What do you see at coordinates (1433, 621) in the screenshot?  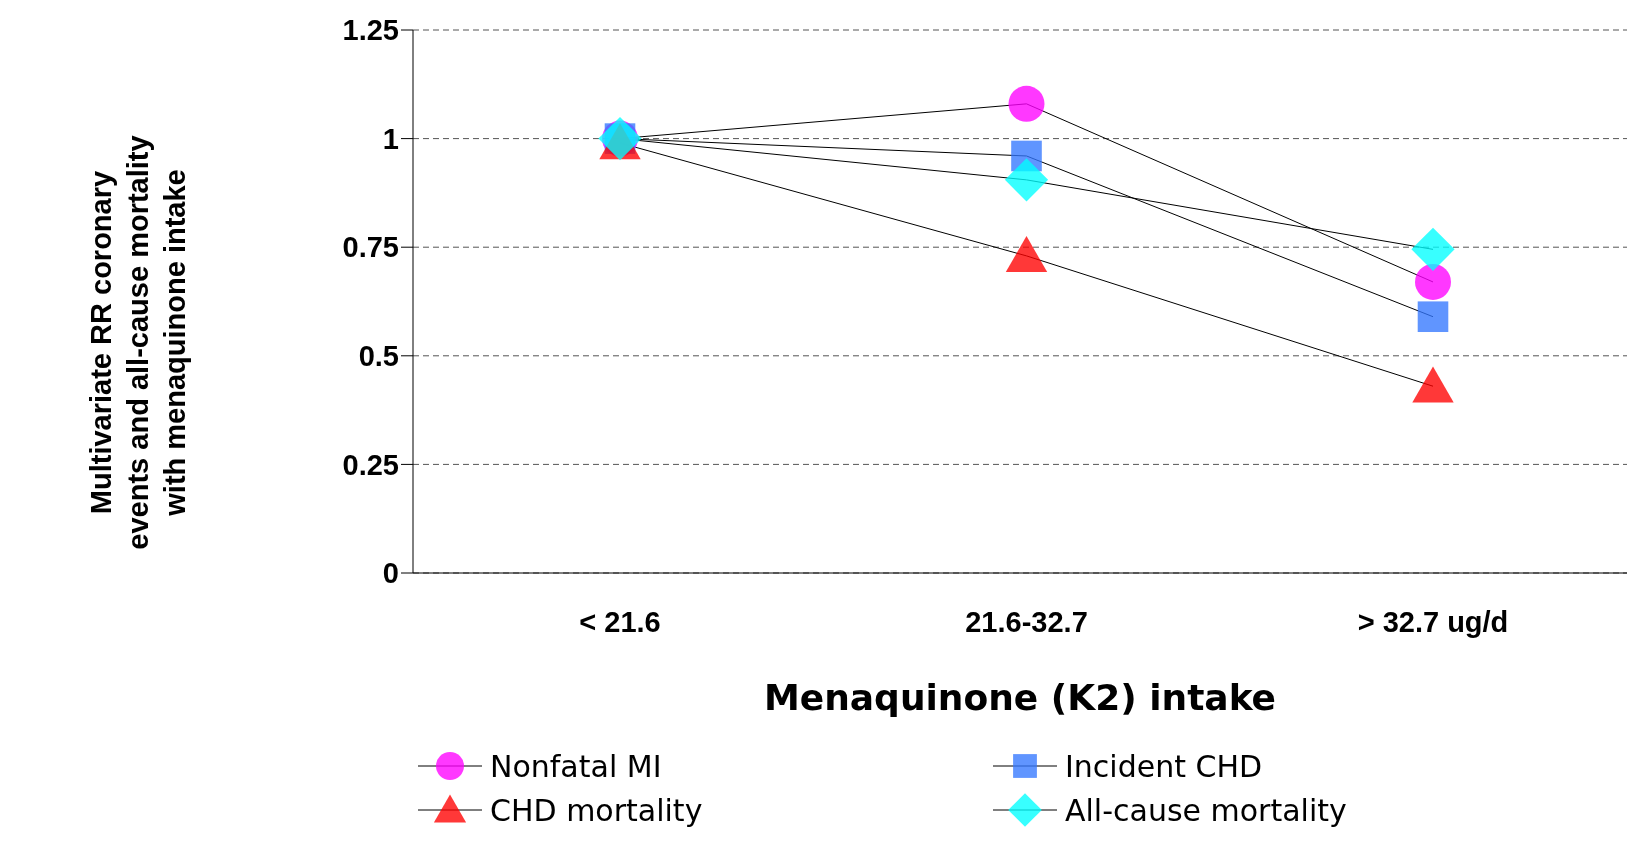 I see `x-tick-label: > 32.7 ug/d` at bounding box center [1433, 621].